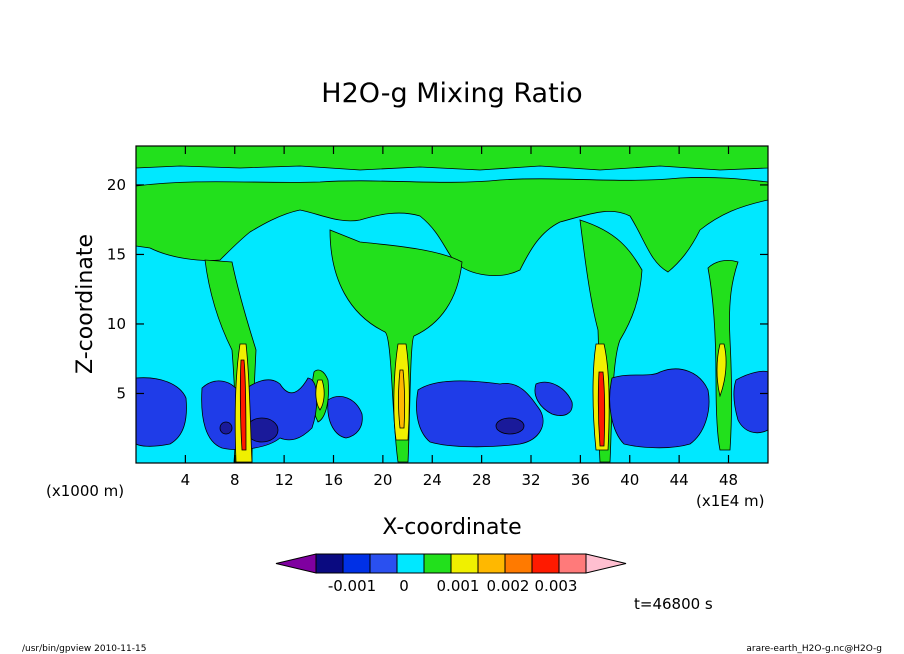 This screenshot has width=904, height=654. Describe the element at coordinates (730, 501) in the screenshot. I see `x-unit-right: (x1E4 m)` at that location.